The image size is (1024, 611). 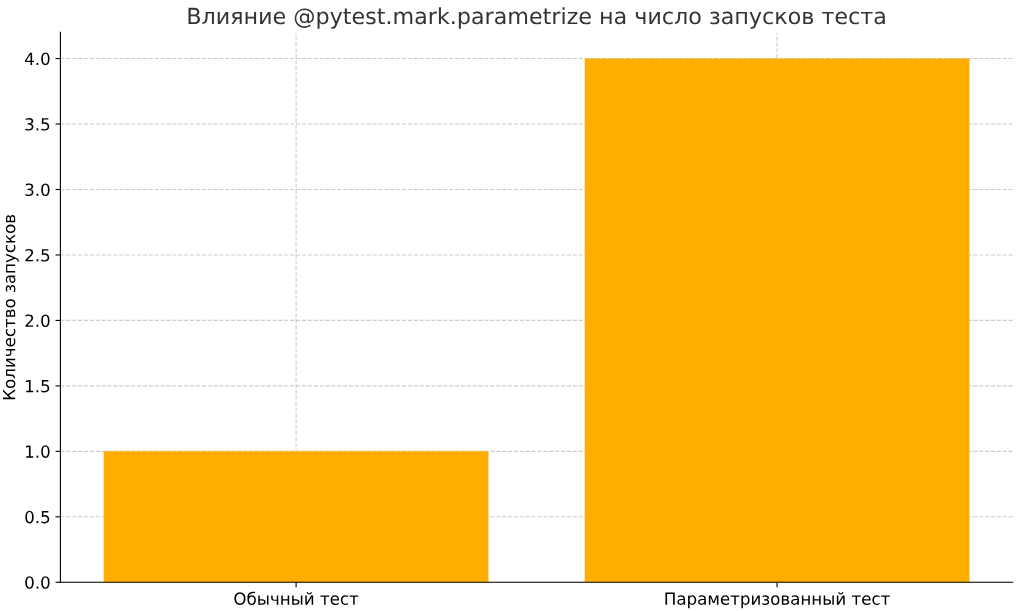 I want to click on y-tick-label: 3.0, so click(x=37, y=190).